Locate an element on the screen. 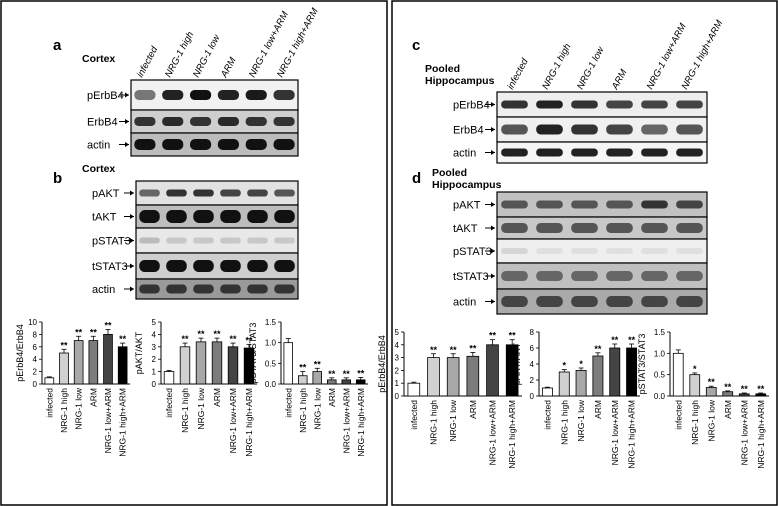 The image size is (778, 506). significance-label: * is located at coordinates (695, 369).